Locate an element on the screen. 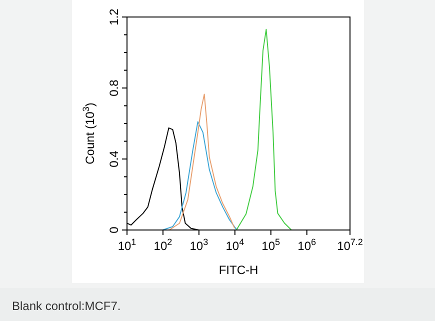 The width and height of the screenshot is (435, 321). x-tick-label: 10$^{4}$ is located at coordinates (235, 245).